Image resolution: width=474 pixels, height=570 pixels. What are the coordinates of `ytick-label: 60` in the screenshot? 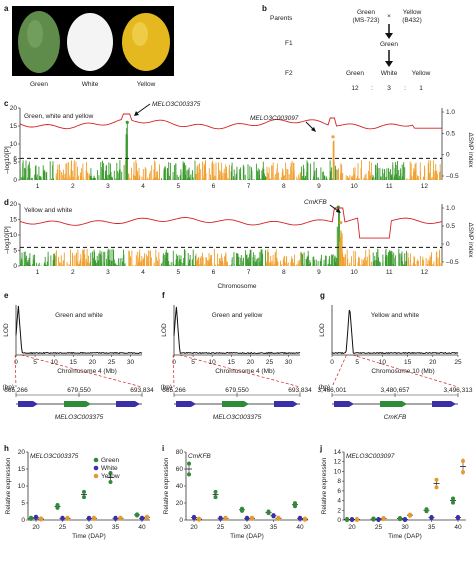 It's located at (180, 469).